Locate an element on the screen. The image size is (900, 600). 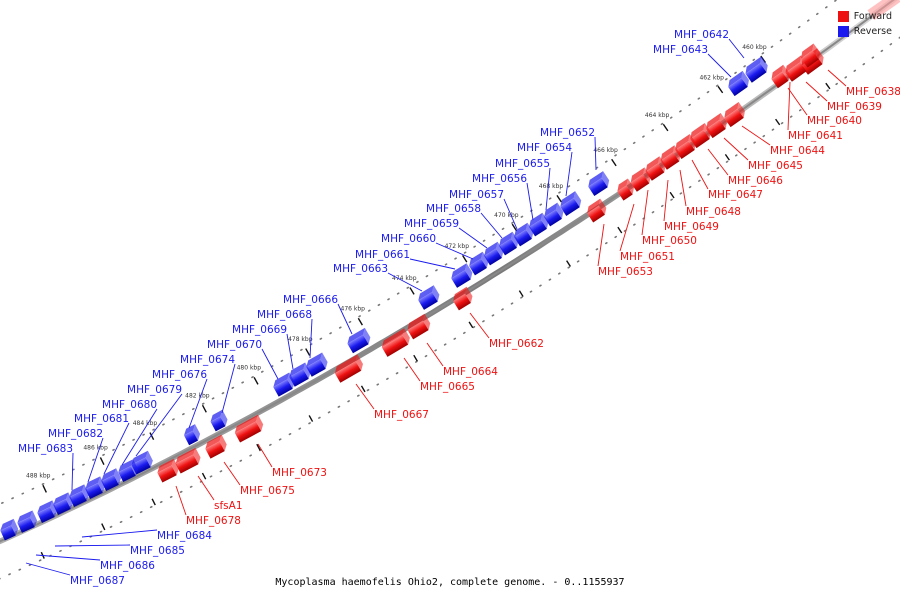
gene-label: MHF_0651 is located at coordinates (647, 257).